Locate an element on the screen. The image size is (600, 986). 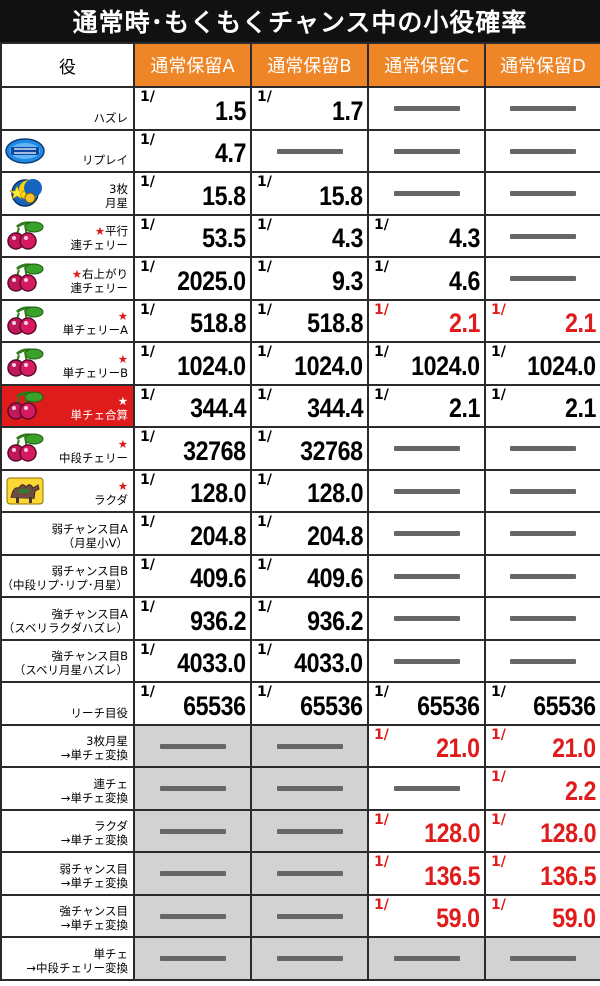
row-label-text: 3枚 月星 is located at coordinates (116, 196).